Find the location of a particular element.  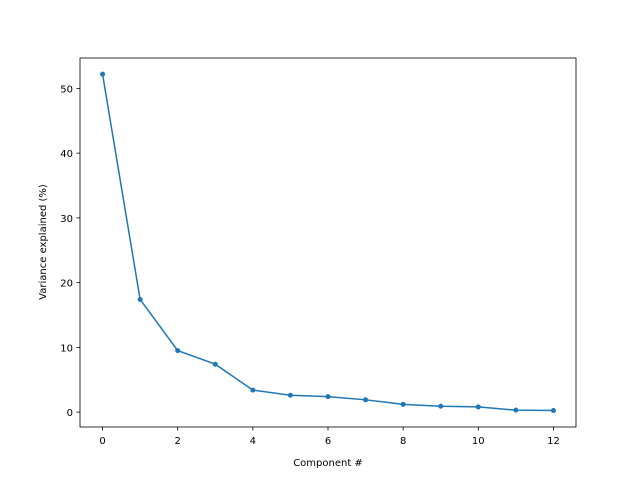

x-tick-label: 12 is located at coordinates (553, 441).